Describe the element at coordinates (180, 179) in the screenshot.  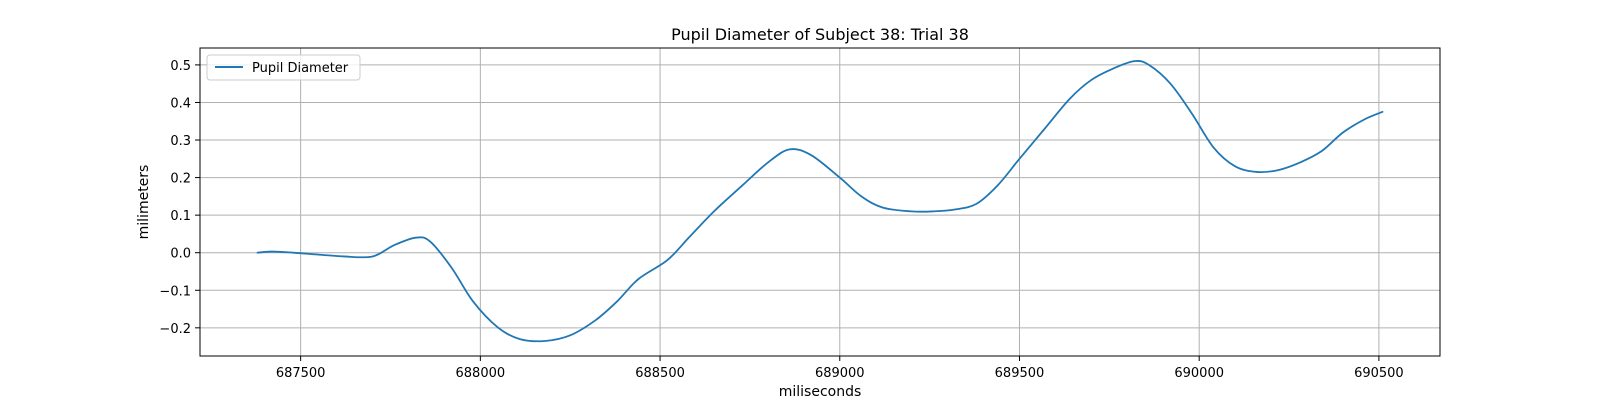
I see `y-tick-label: 0.2` at that location.